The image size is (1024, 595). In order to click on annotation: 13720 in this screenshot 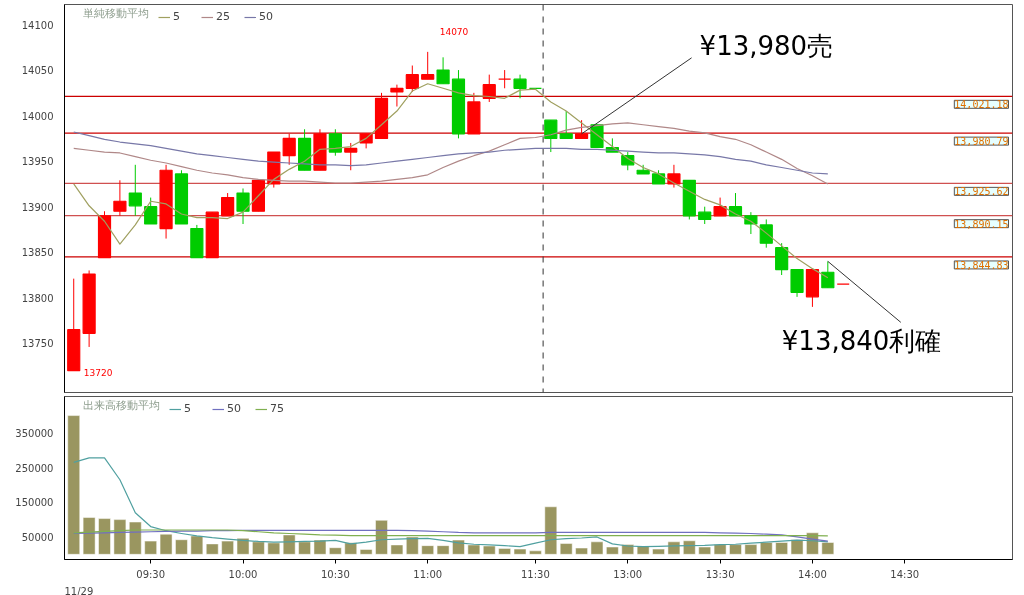, I will do `click(98, 373)`.